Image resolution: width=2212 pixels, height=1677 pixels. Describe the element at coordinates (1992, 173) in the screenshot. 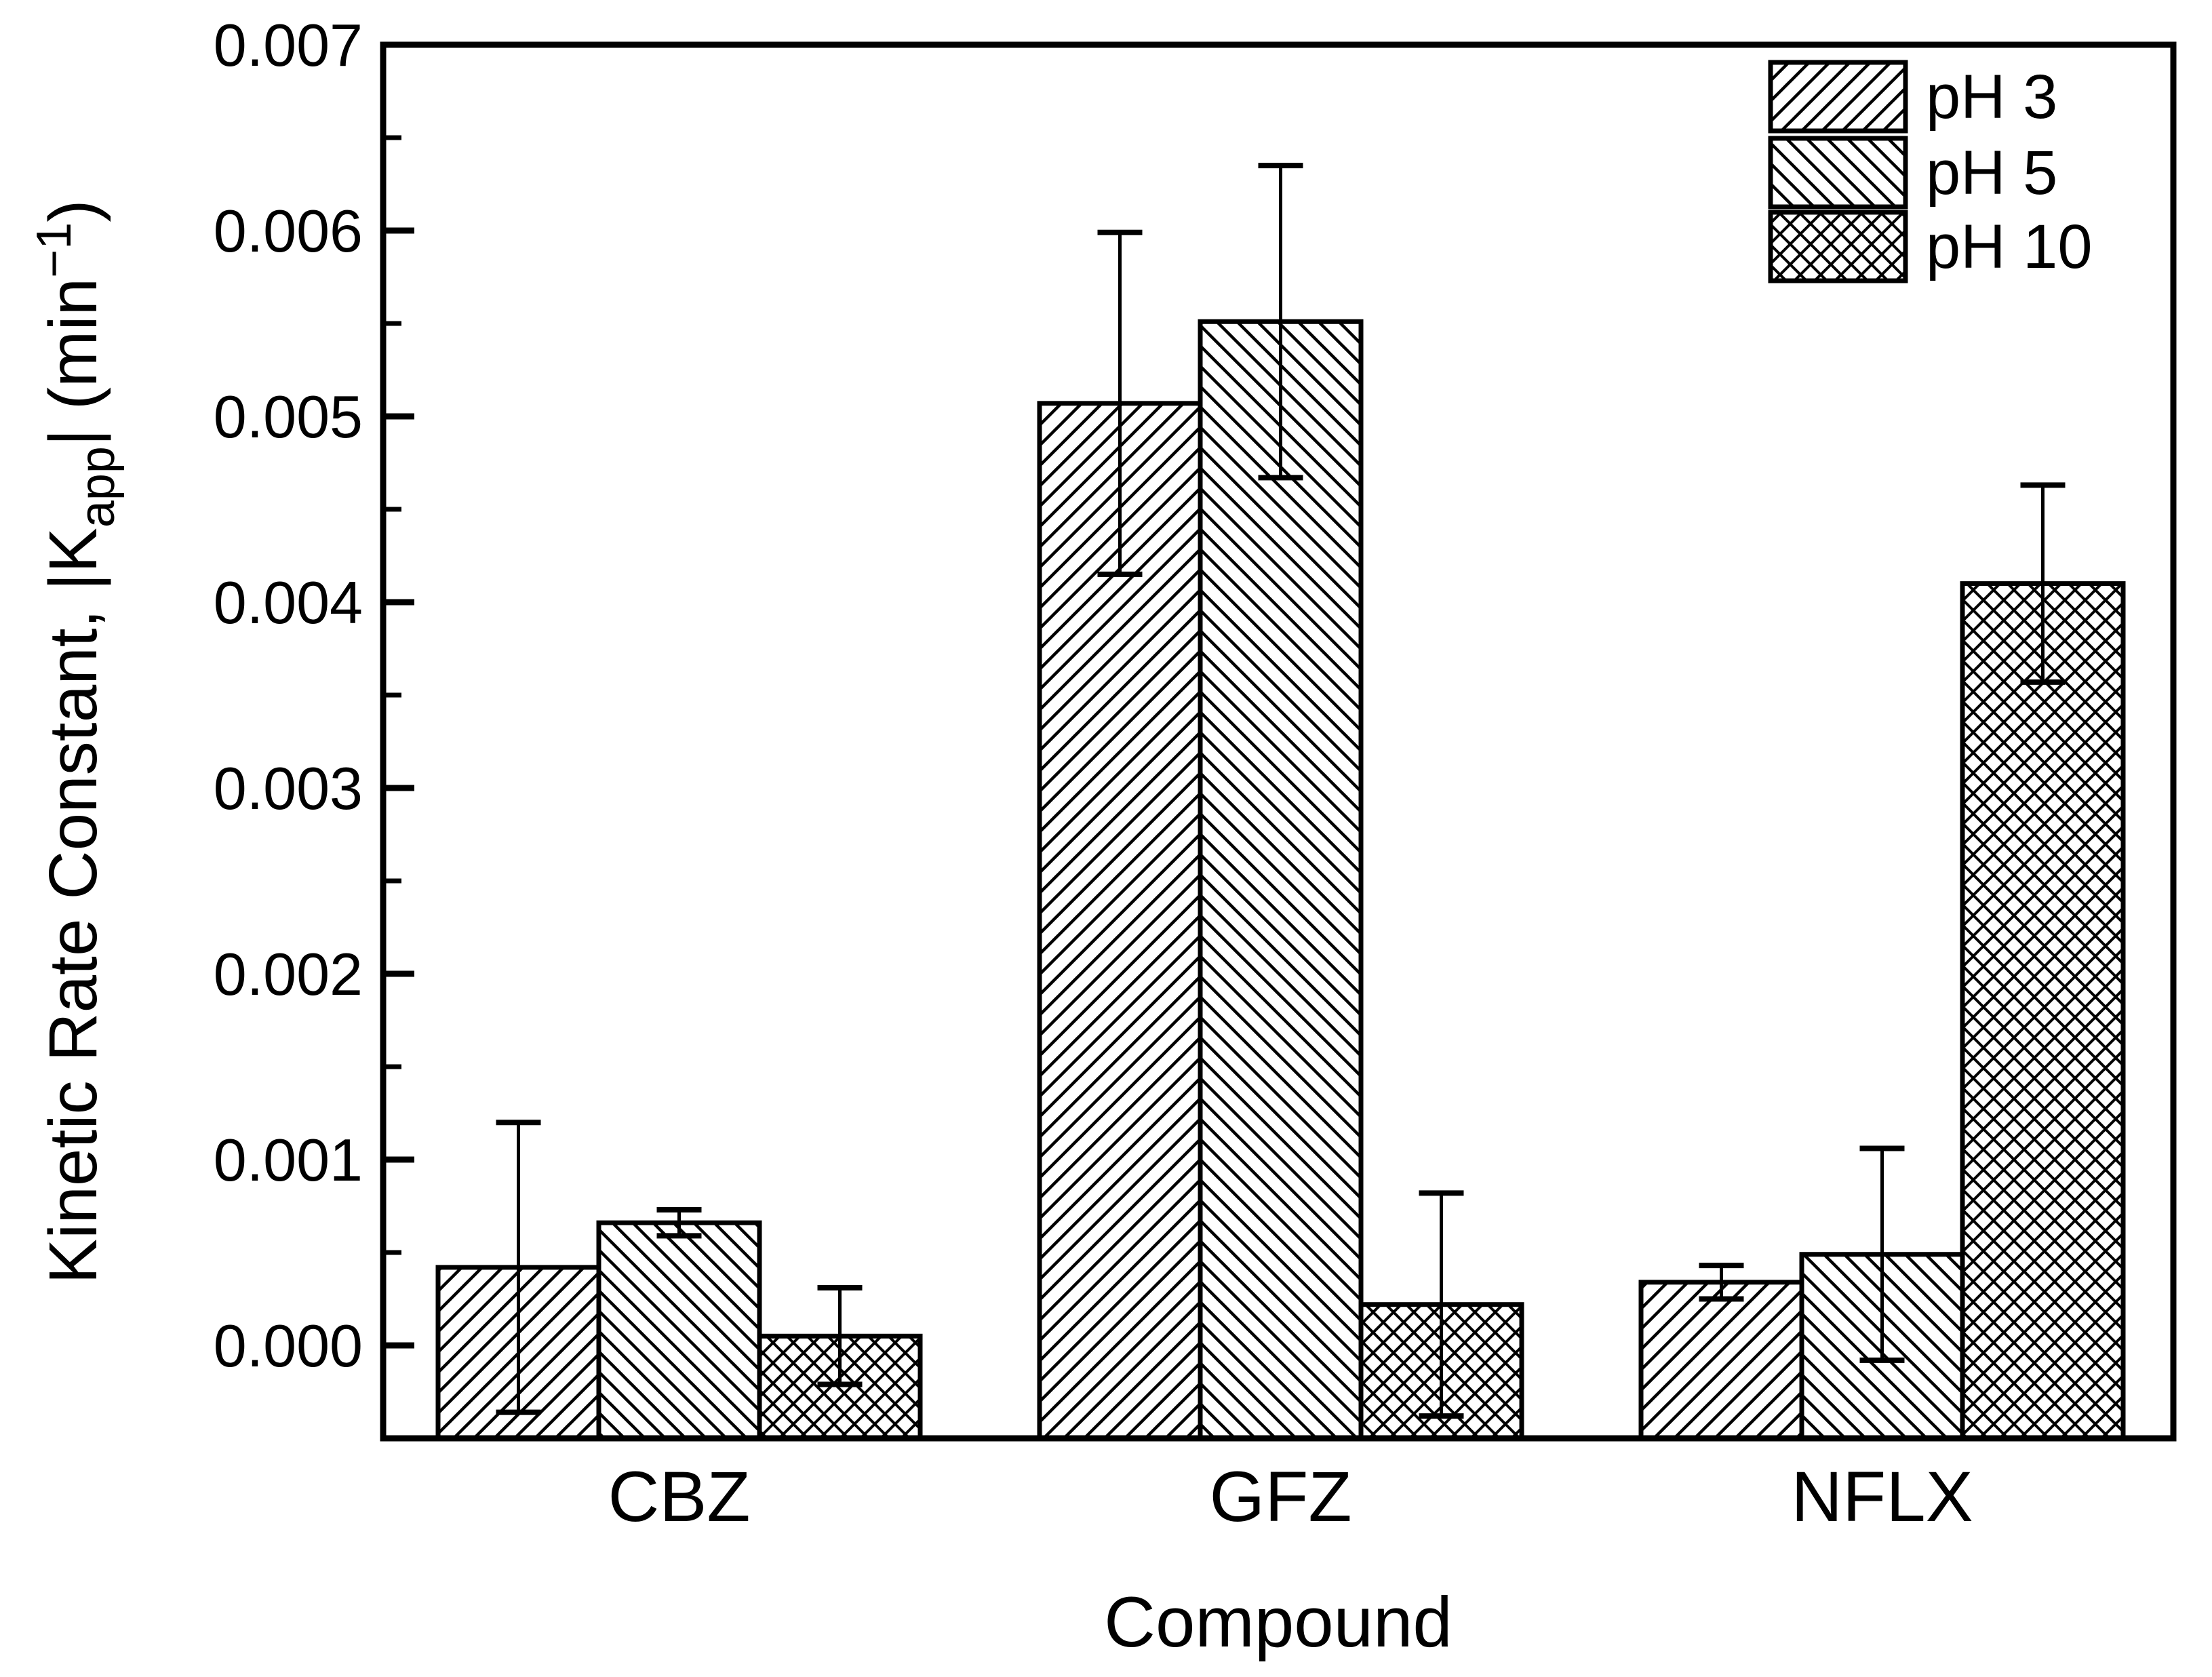

I see `legend-label-ph5: pH 5` at that location.